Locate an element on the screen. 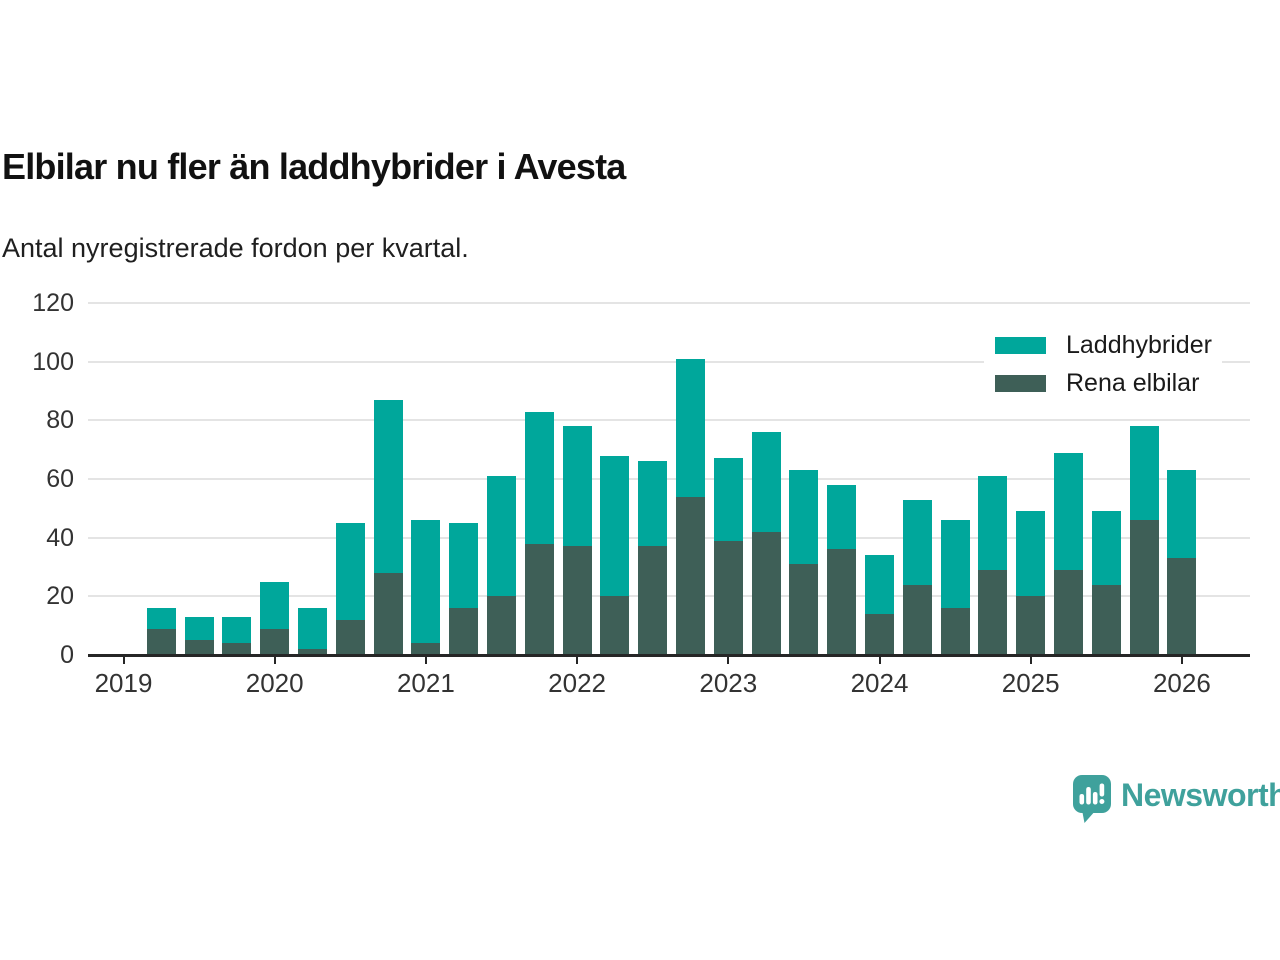  bar-2022-q2-laddhybrider is located at coordinates (615, 526).